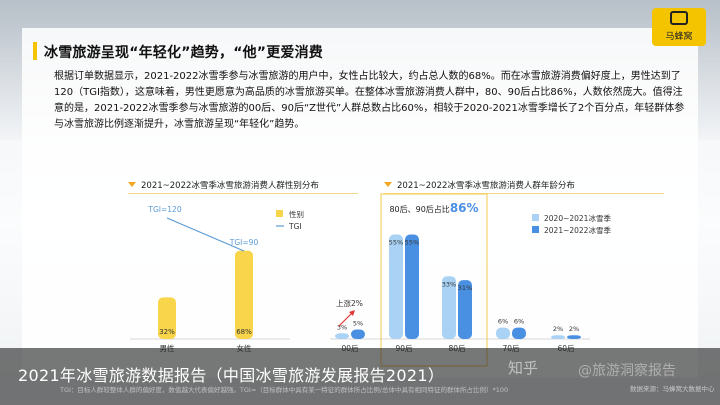  What do you see at coordinates (295, 226) in the screenshot?
I see `legend-label-tgi: TGI` at bounding box center [295, 226].